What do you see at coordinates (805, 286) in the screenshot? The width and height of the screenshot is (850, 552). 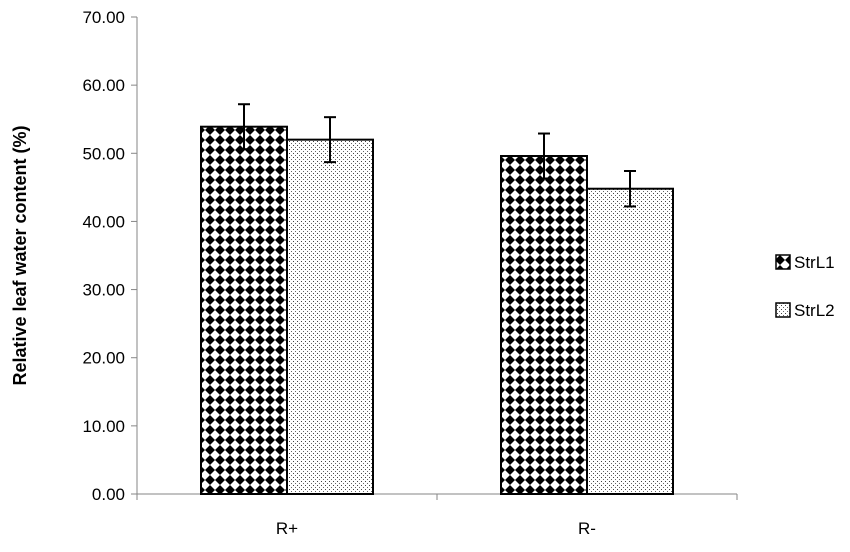 I see `legend: StrL1 StrL2` at bounding box center [805, 286].